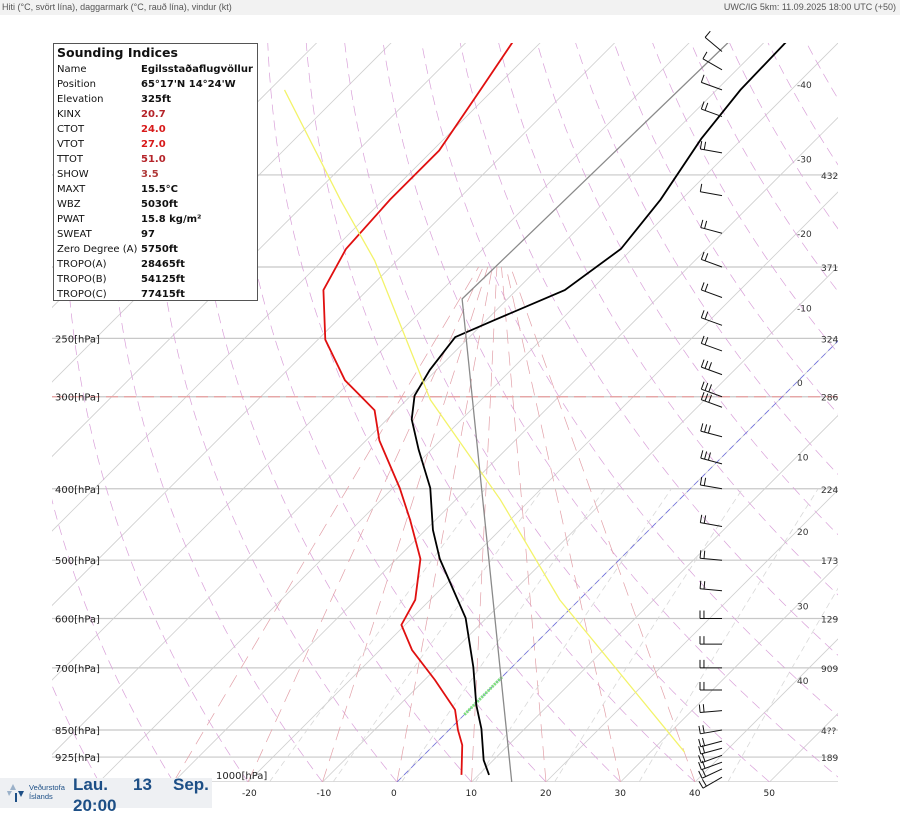 The height and width of the screenshot is (816, 900). I want to click on temperature-tick-label: 10, so click(472, 794).